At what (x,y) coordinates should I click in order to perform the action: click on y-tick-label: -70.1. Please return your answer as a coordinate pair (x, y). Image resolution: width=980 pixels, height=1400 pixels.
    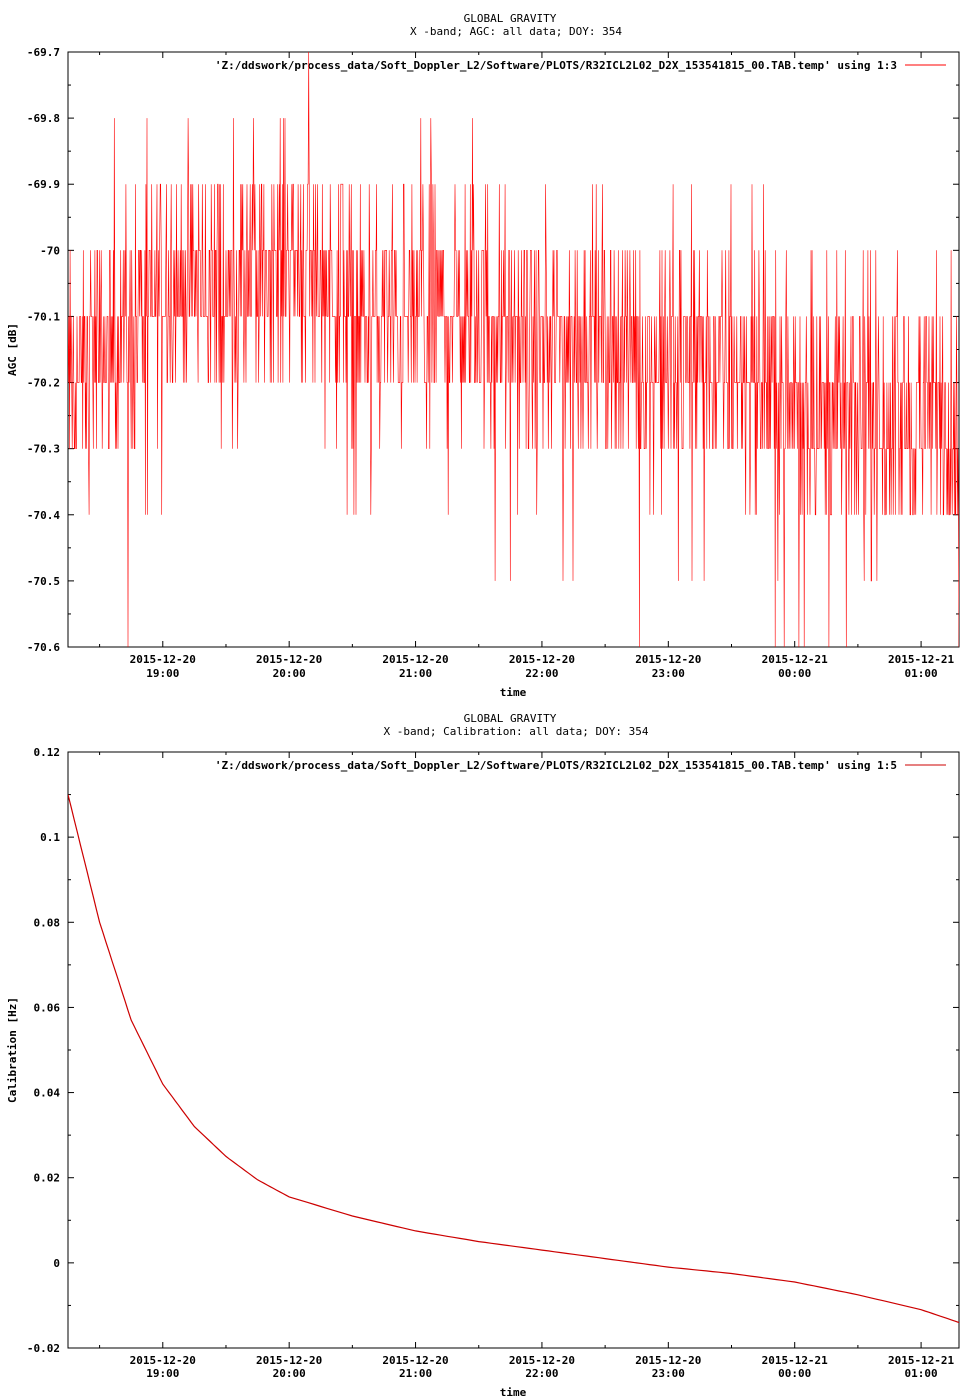
    Looking at the image, I should click on (43, 316).